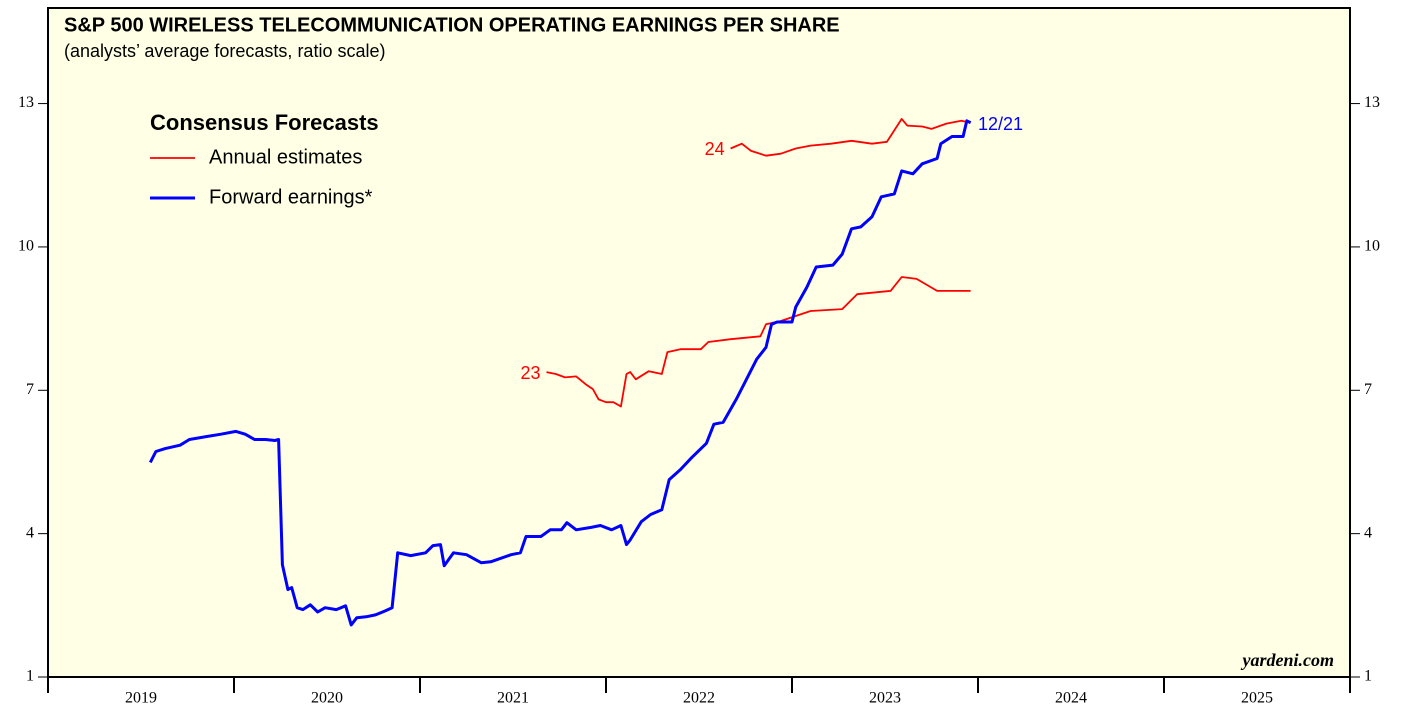  I want to click on y2-tick-label: 13, so click(1372, 102).